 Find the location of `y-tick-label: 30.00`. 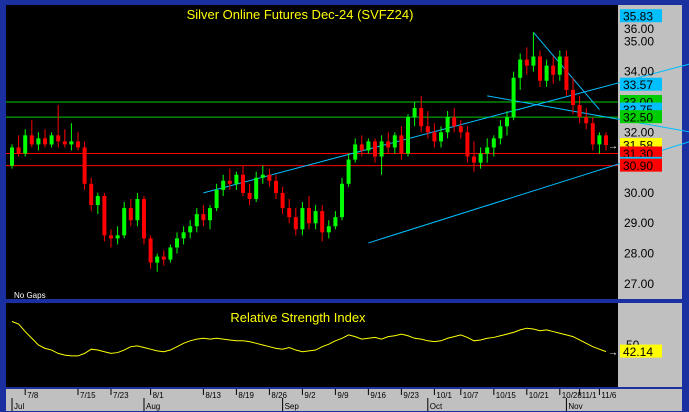

y-tick-label: 30.00 is located at coordinates (639, 193).